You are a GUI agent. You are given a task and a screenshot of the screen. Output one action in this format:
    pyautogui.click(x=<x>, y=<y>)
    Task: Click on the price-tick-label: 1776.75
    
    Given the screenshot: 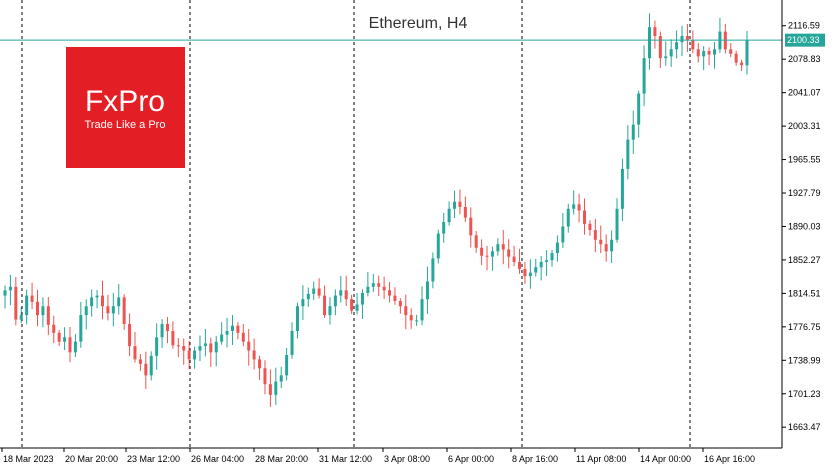 What is the action you would take?
    pyautogui.click(x=804, y=327)
    